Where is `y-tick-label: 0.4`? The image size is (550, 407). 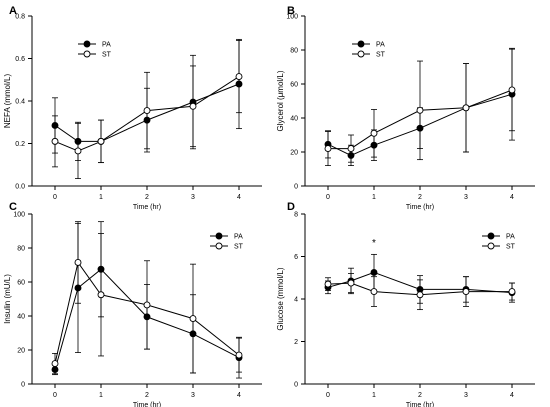 y-tick-label: 0.4 is located at coordinates (20, 102).